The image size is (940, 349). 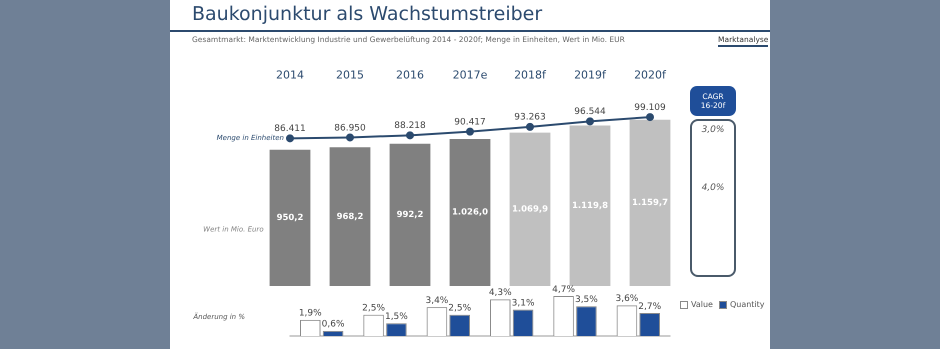 What do you see at coordinates (747, 304) in the screenshot?
I see `legend-label: Quantity` at bounding box center [747, 304].